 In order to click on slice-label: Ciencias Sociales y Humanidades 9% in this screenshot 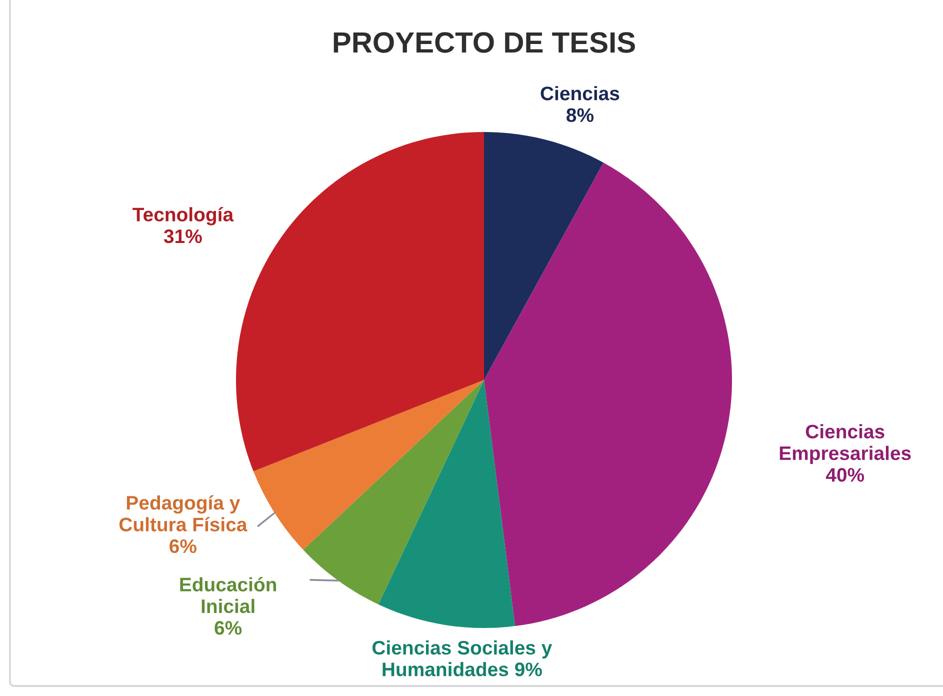, I will do `click(462, 658)`.